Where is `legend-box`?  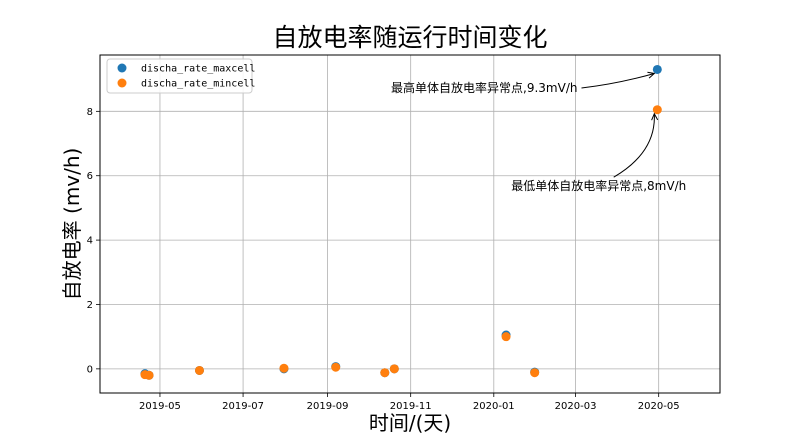 legend-box is located at coordinates (179, 76).